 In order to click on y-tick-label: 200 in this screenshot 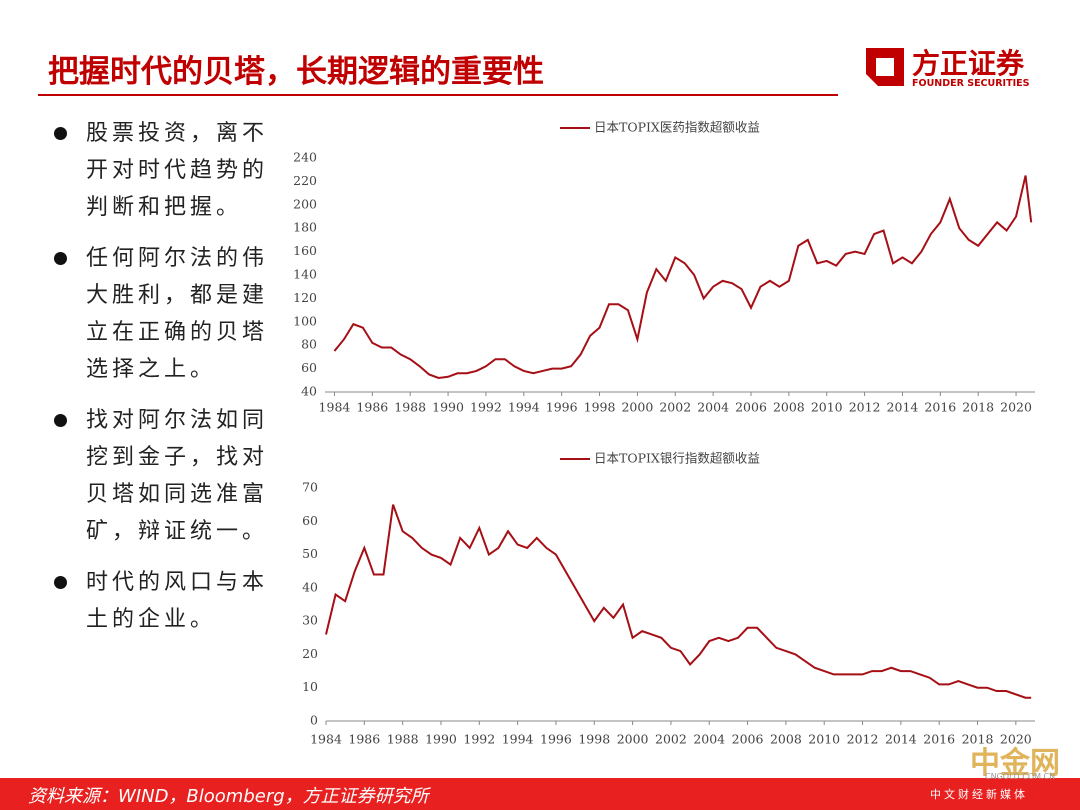, I will do `click(305, 203)`.